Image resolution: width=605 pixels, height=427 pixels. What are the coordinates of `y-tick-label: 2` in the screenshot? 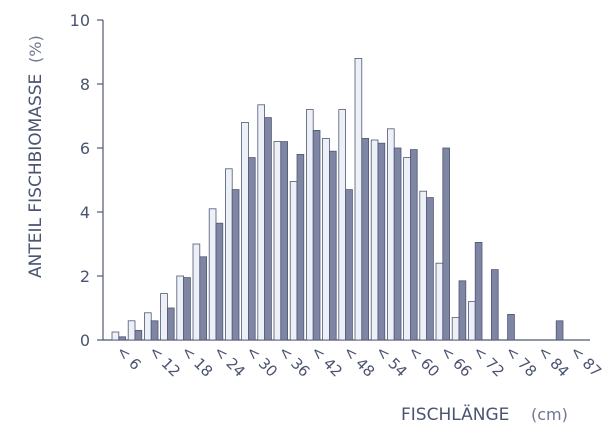 It's located at (85, 276).